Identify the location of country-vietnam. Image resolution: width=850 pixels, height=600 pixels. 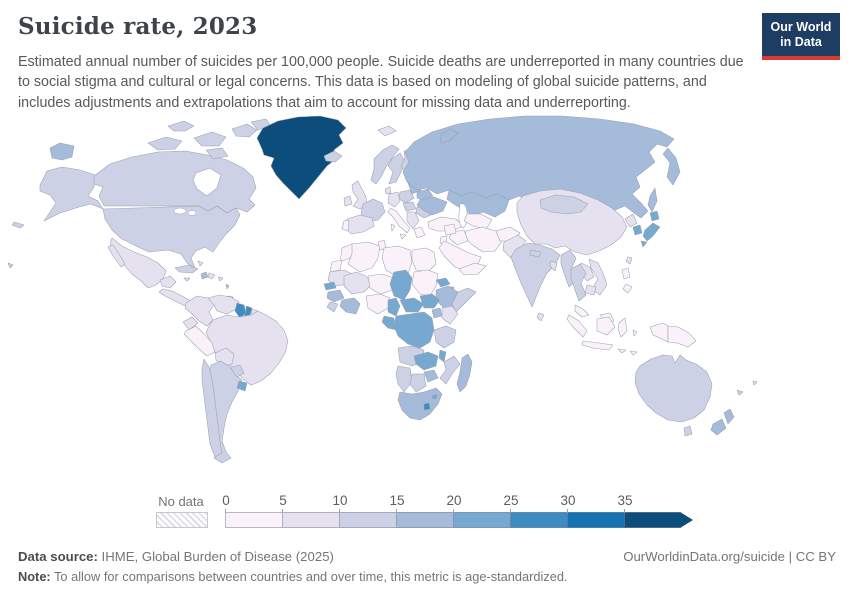
(598, 277).